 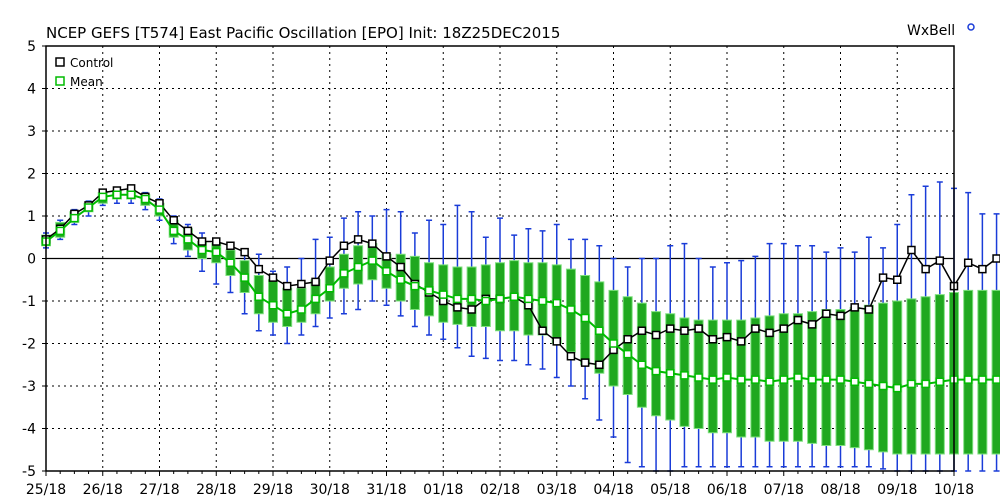 I want to click on legend: Control Mean, so click(x=84, y=72).